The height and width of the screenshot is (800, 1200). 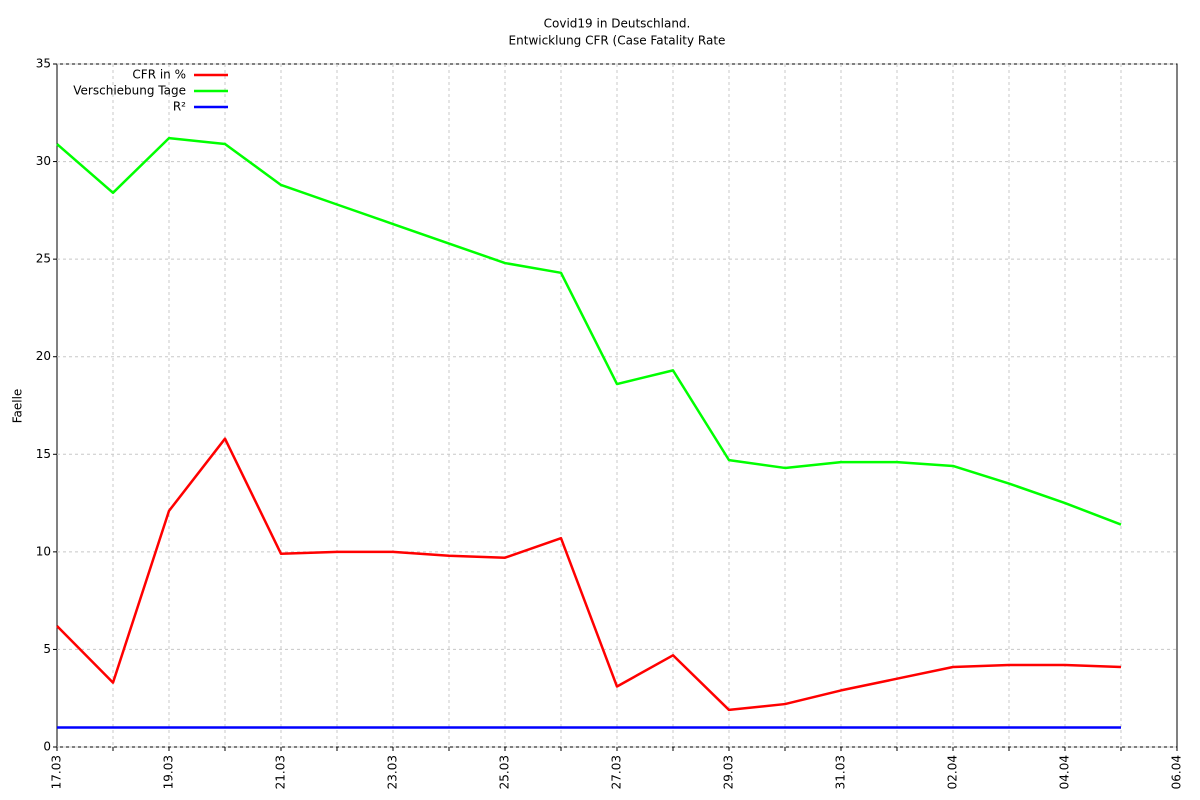 What do you see at coordinates (729, 772) in the screenshot?
I see `x-tick-label: 29.03` at bounding box center [729, 772].